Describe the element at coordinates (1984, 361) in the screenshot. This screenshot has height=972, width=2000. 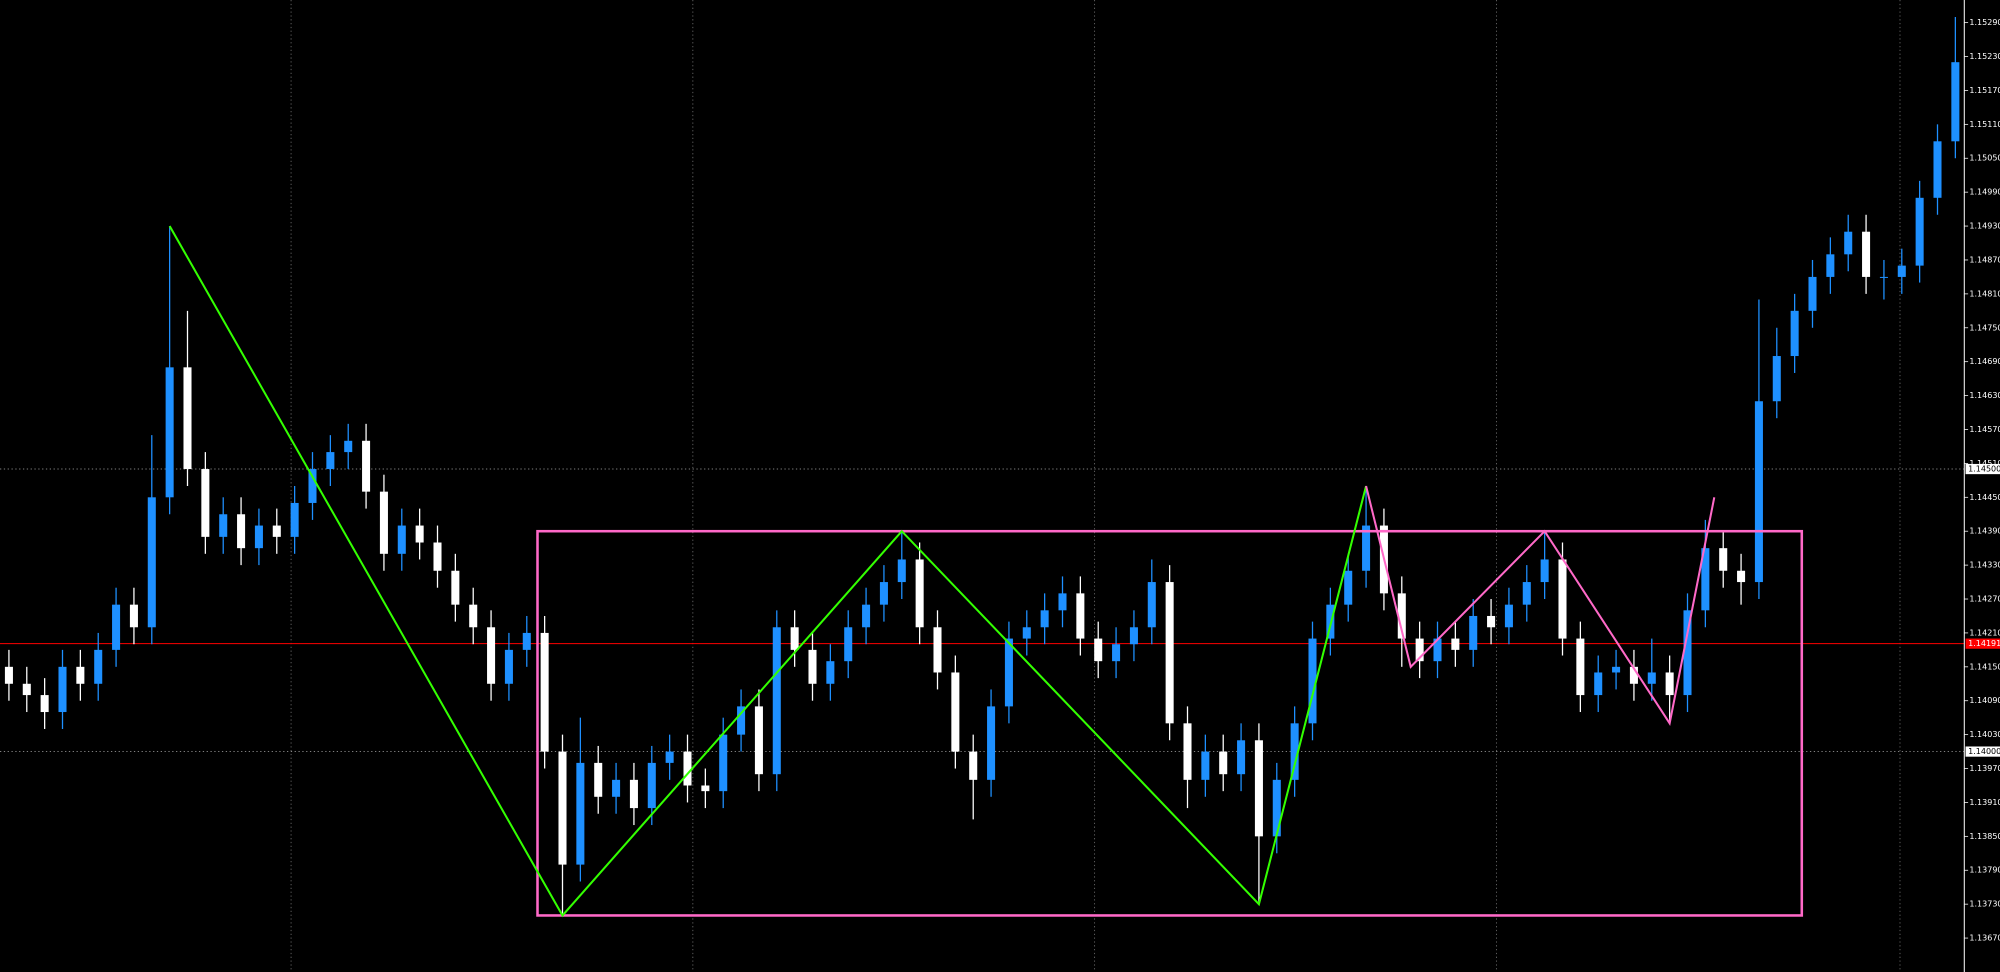
I see `y-tick-label: 1.14690` at that location.